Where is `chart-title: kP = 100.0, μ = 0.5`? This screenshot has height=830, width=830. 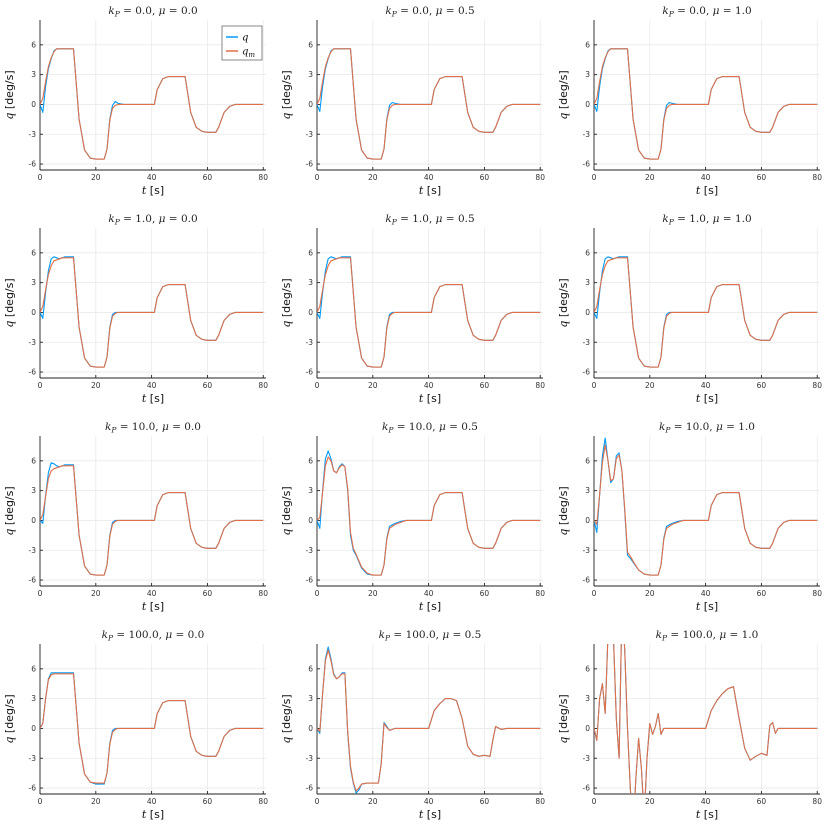
chart-title: kP = 100.0, μ = 0.5 is located at coordinates (430, 636).